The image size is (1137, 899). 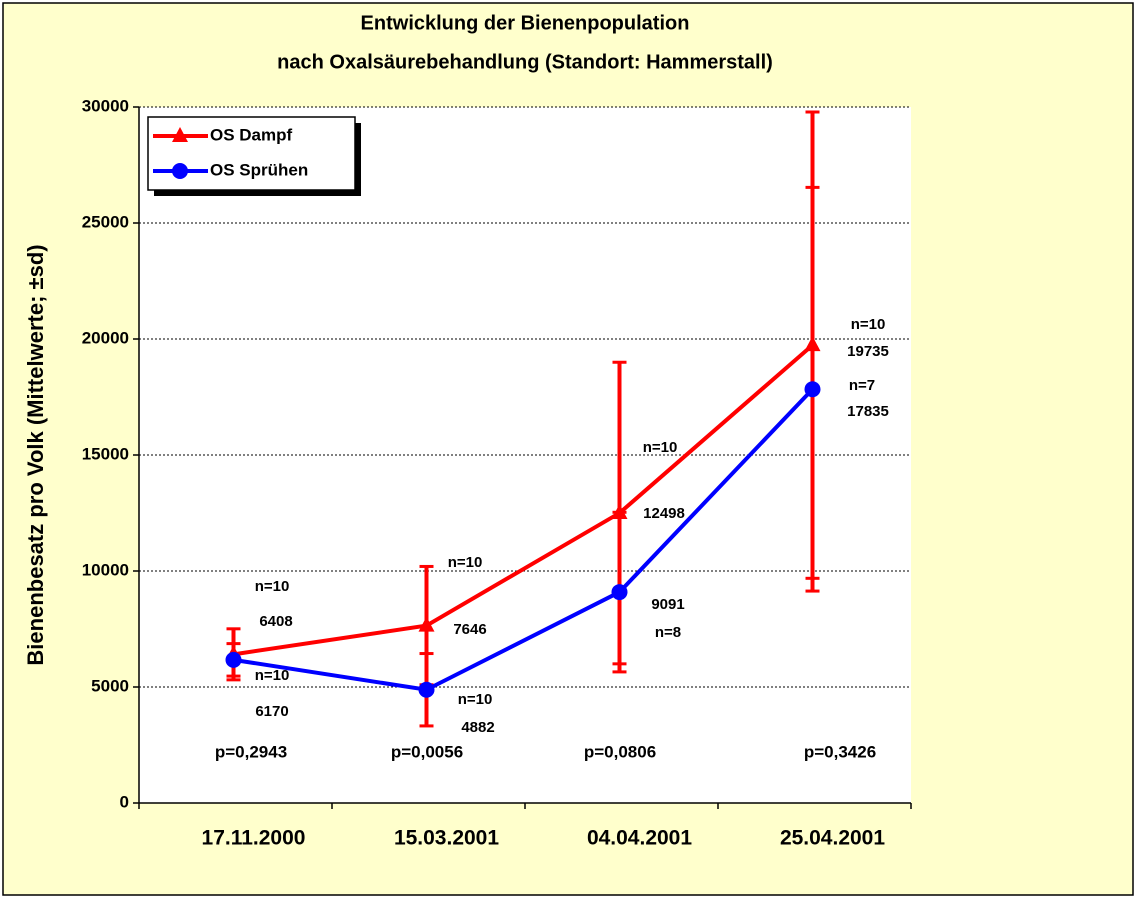 I want to click on data-label: 6170, so click(x=271, y=711).